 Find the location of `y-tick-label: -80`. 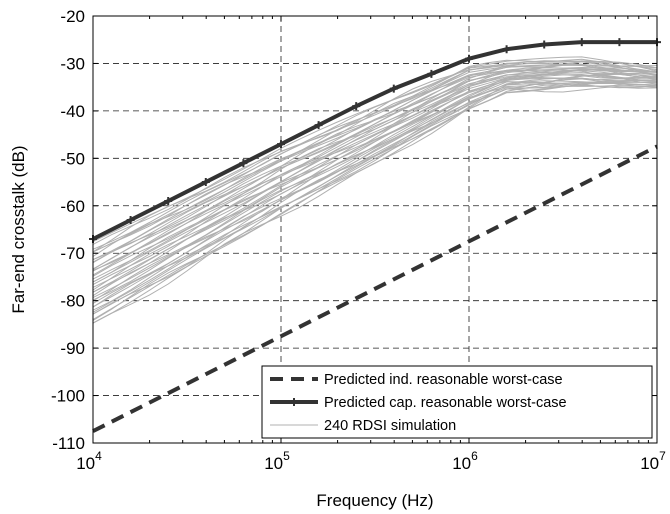

y-tick-label: -80 is located at coordinates (72, 301).